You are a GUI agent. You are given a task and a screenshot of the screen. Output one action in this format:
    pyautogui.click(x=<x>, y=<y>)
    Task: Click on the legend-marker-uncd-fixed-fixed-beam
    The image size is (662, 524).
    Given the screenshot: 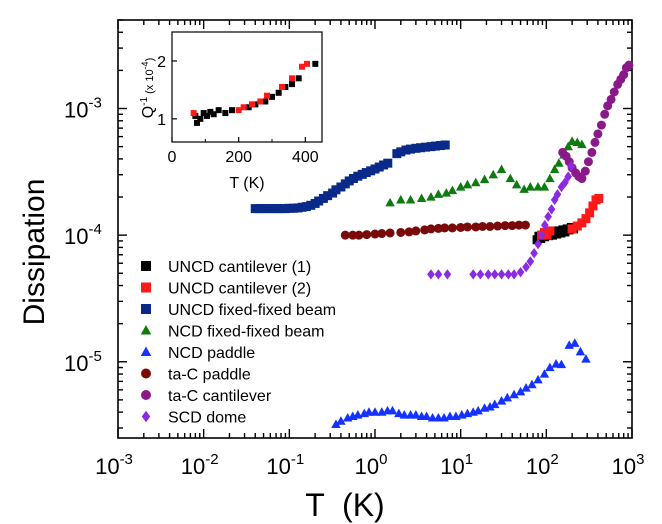 What is the action you would take?
    pyautogui.click(x=146, y=309)
    